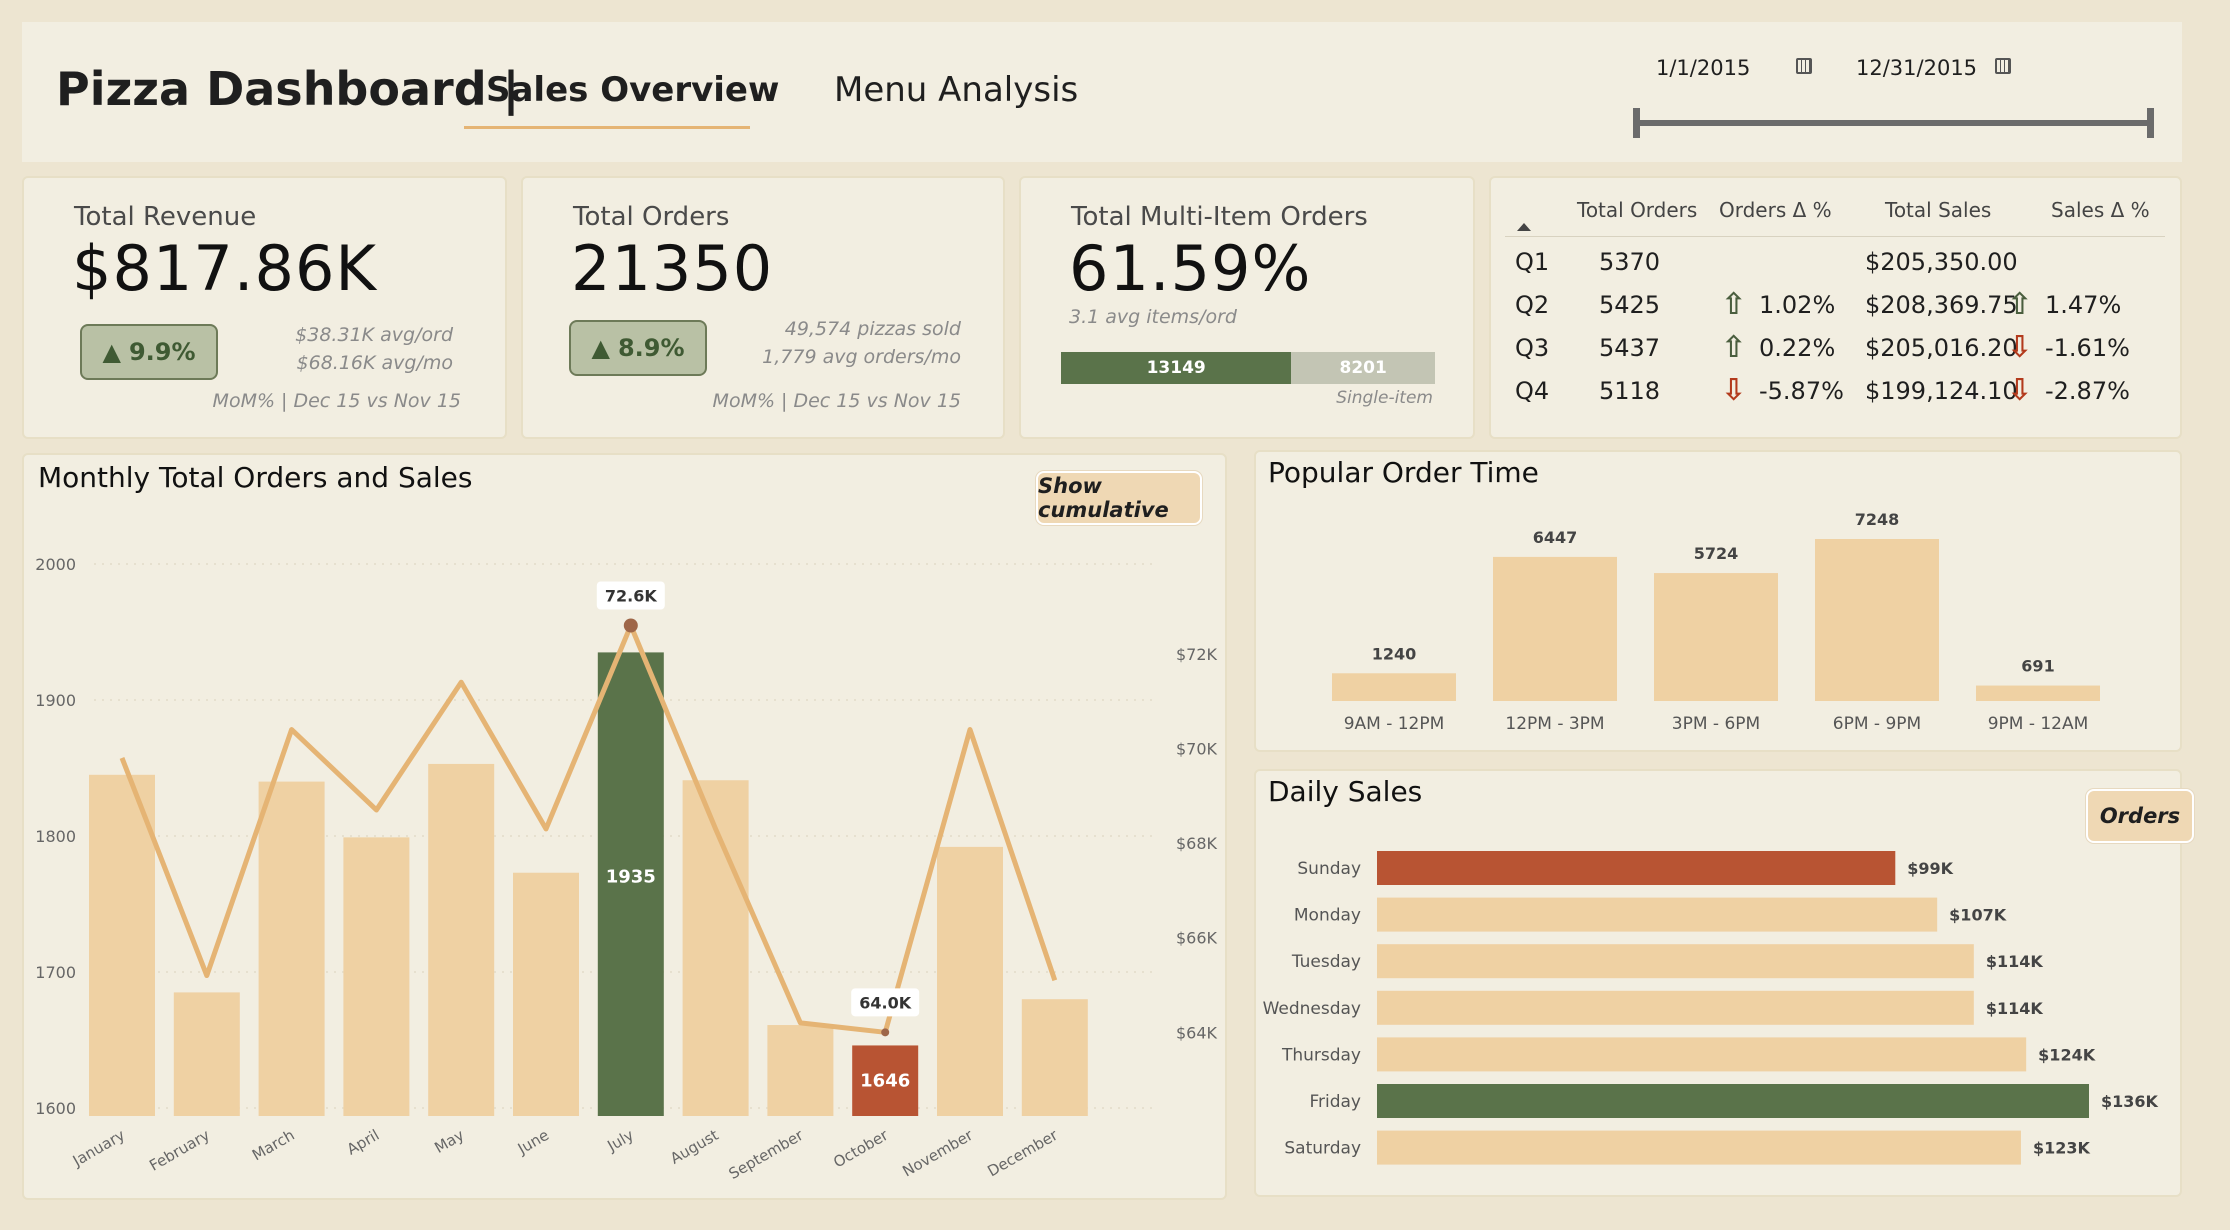 This screenshot has height=1230, width=2230. I want to click on col-header-total-orders: Total Orders, so click(1637, 210).